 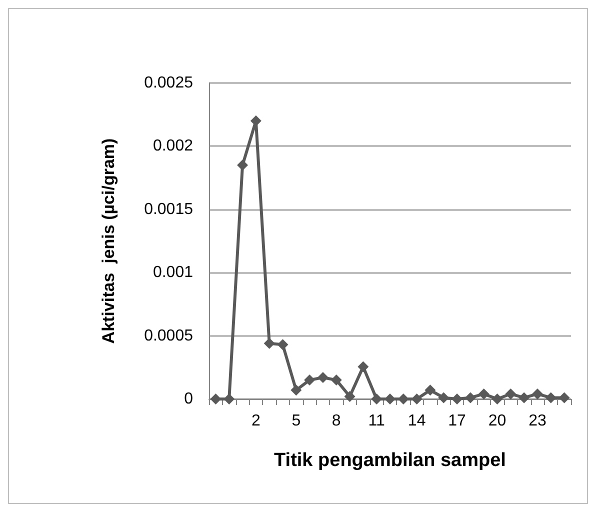 I want to click on y-tick-label: 0.0025, so click(x=169, y=83).